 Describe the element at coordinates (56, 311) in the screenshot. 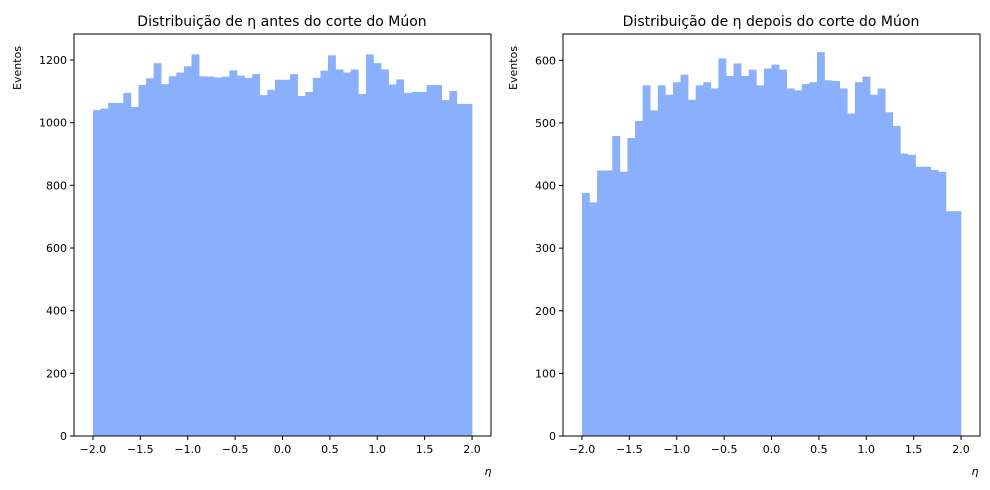

I see `y-tick-label: 400` at that location.